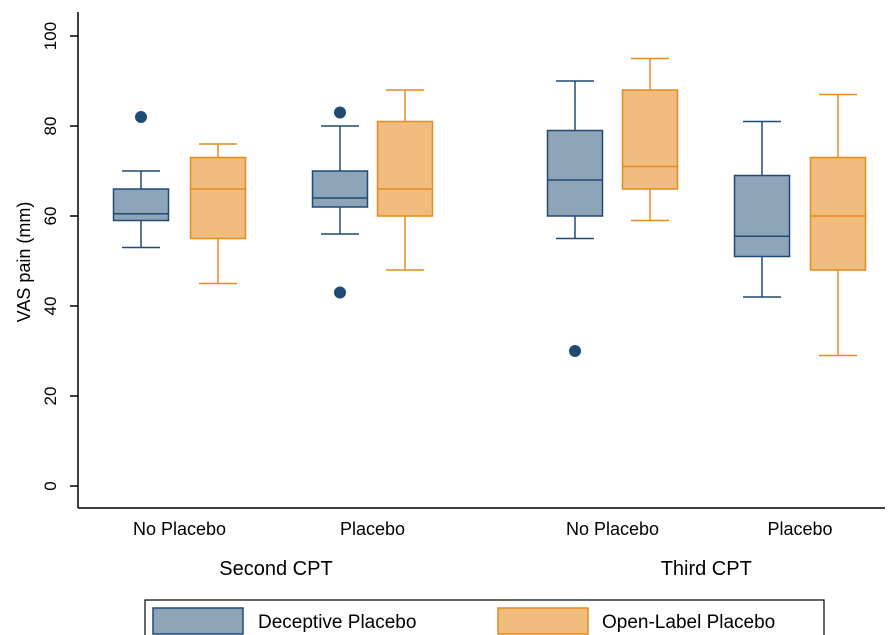  Describe the element at coordinates (50, 126) in the screenshot. I see `y-tick-label: 80` at that location.